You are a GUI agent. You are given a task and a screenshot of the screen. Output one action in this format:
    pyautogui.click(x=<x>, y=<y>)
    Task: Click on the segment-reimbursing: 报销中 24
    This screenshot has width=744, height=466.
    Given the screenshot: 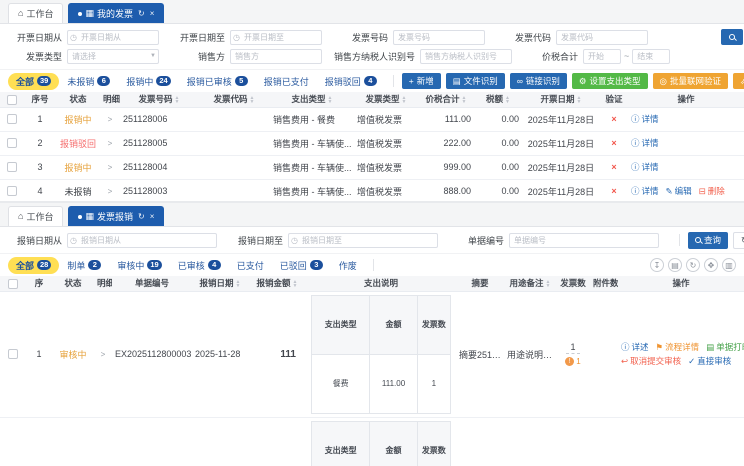 What is the action you would take?
    pyautogui.click(x=148, y=81)
    